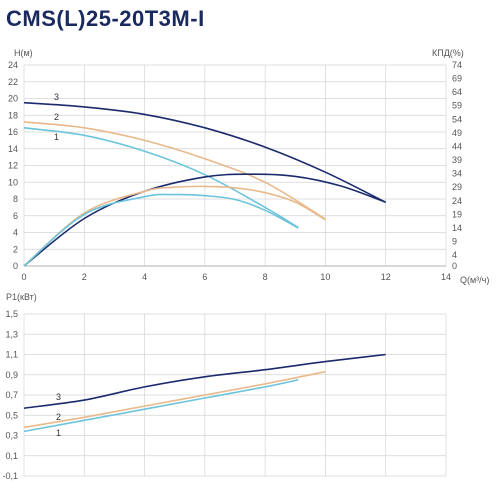 Image resolution: width=500 pixels, height=500 pixels. Describe the element at coordinates (10, 476) in the screenshot. I see `y-tick-label: -0,1` at that location.